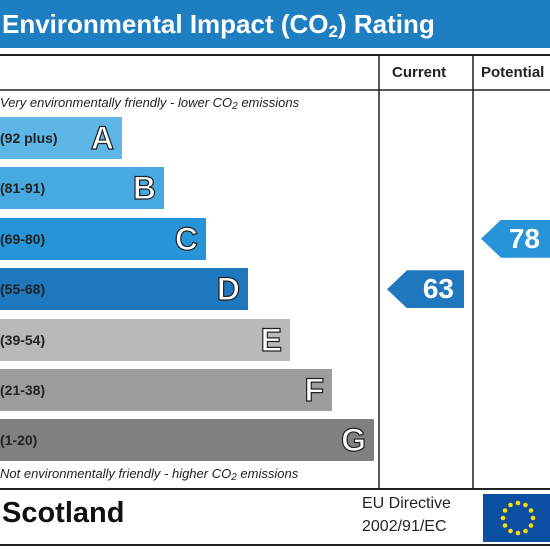 The height and width of the screenshot is (550, 550). I want to click on eu-flag-icon, so click(516, 518).